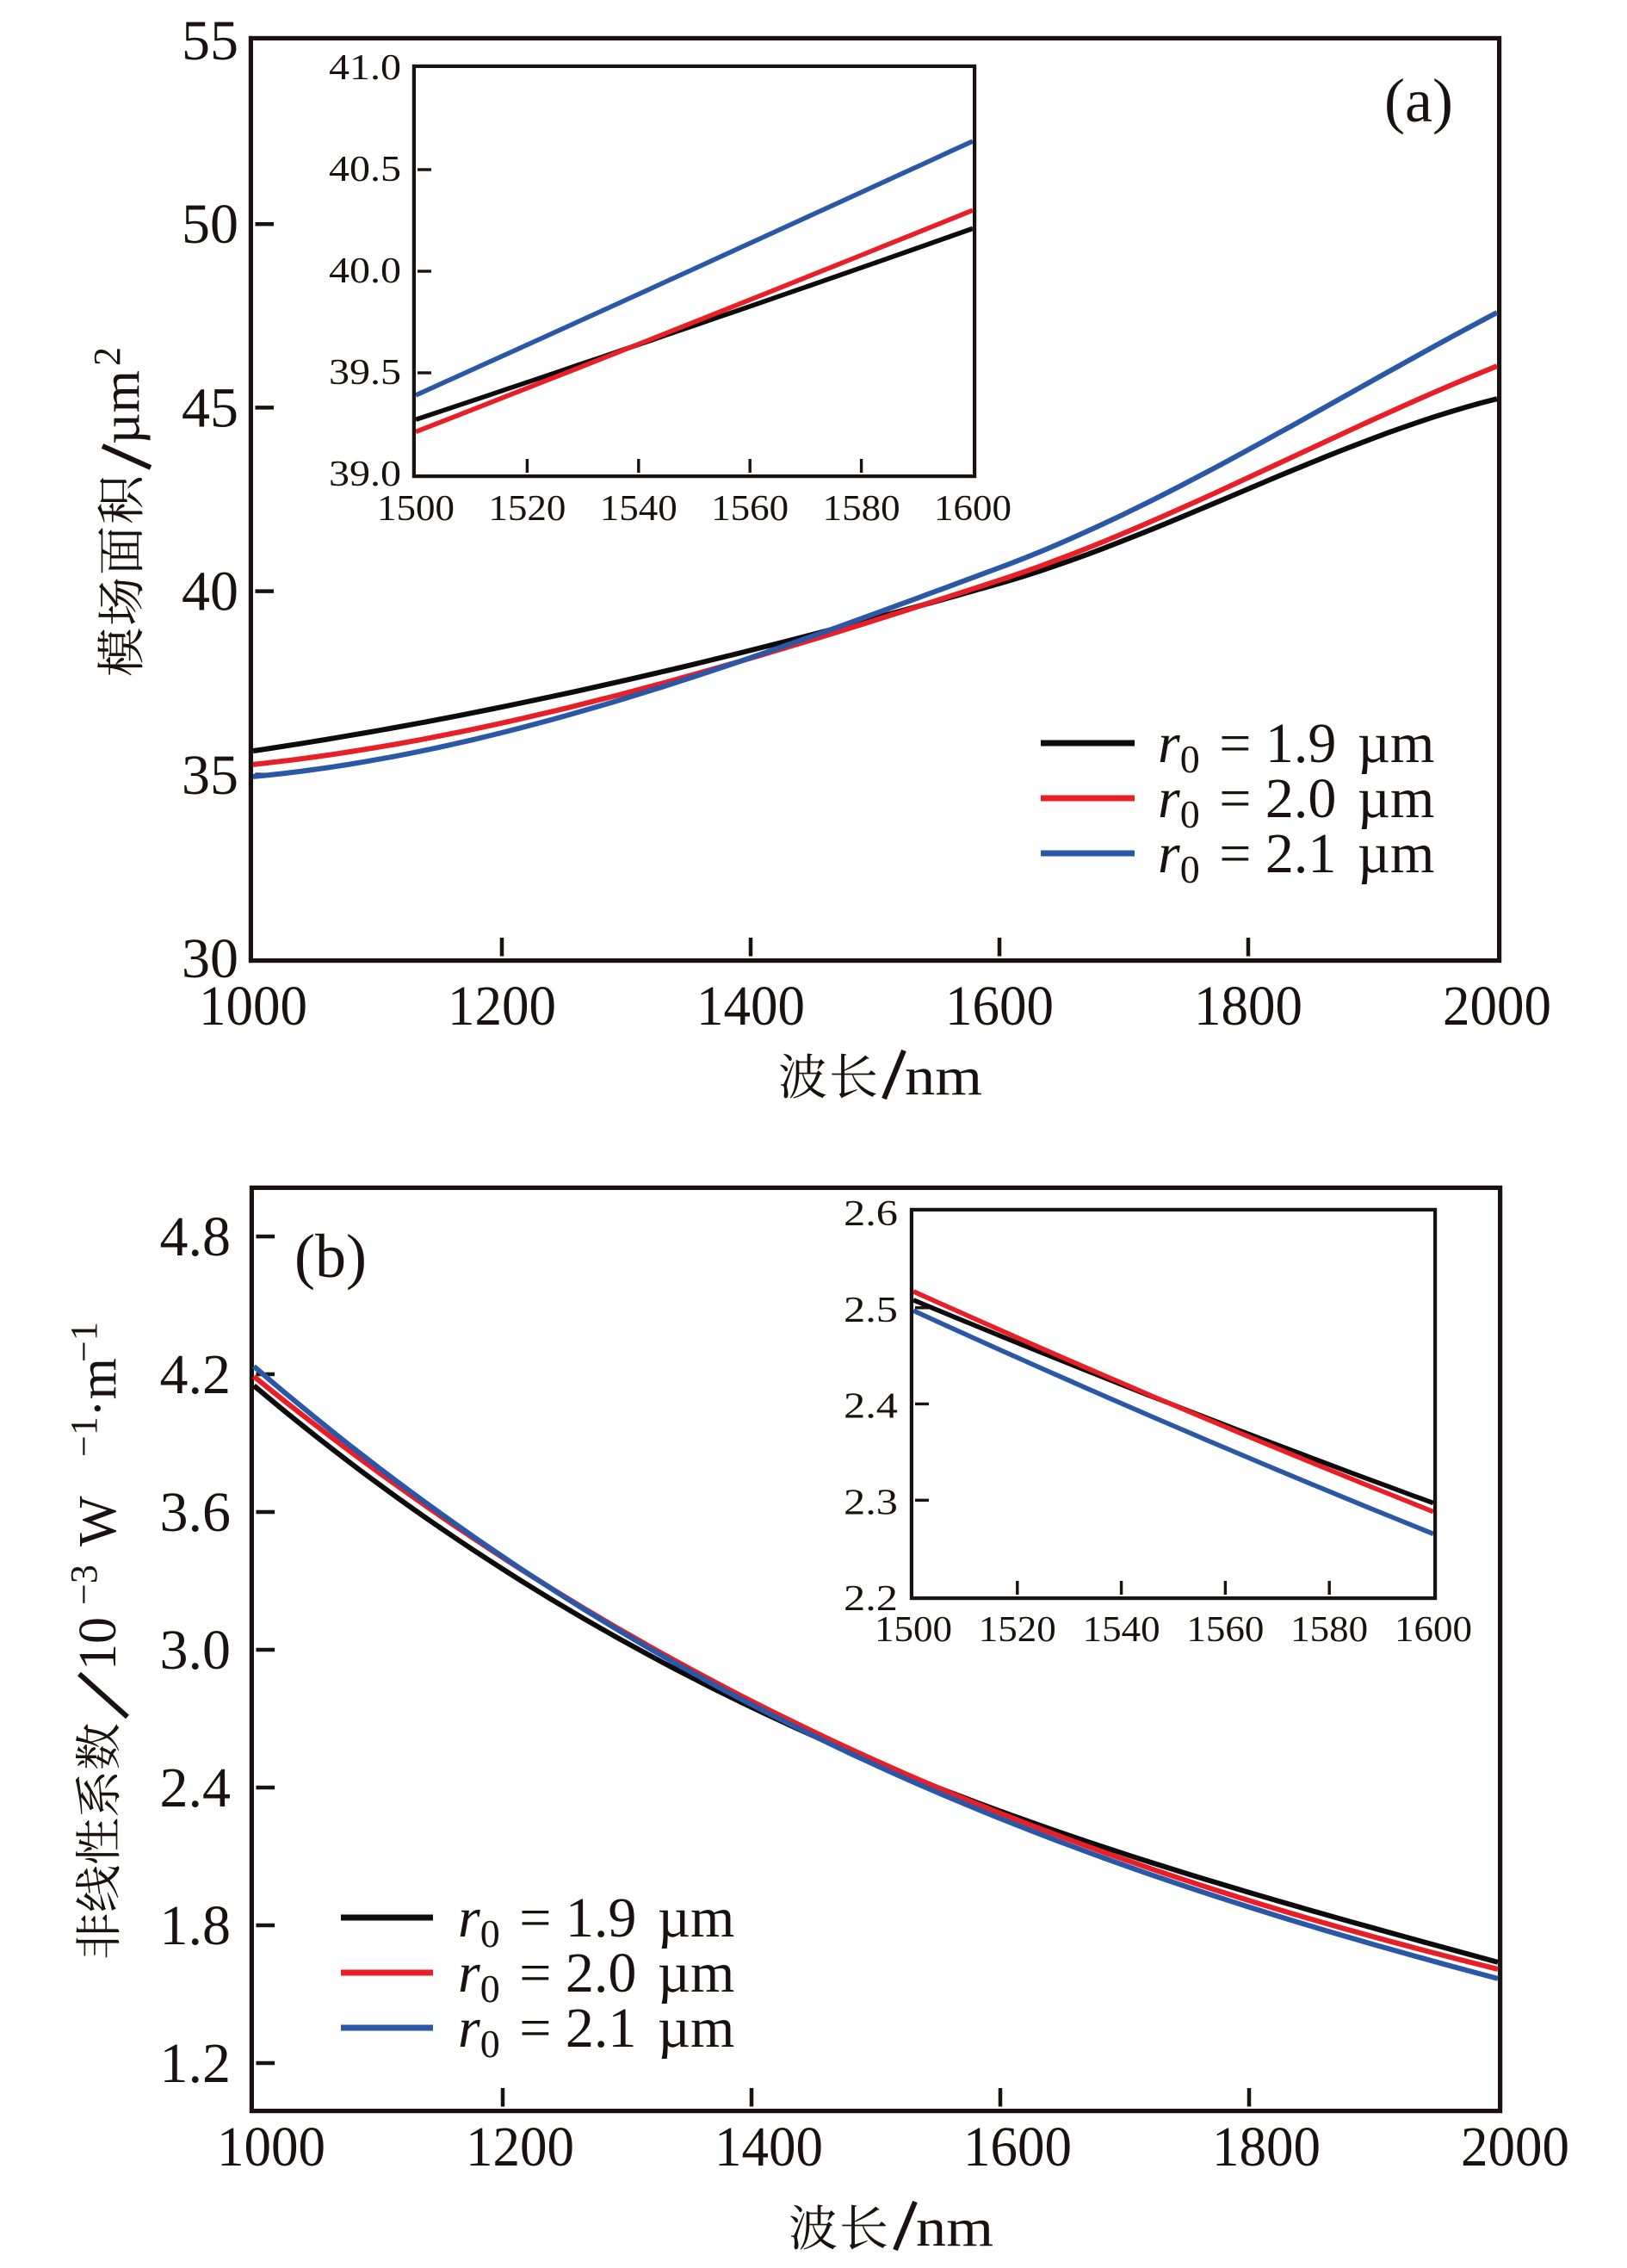 Image resolution: width=1627 pixels, height=2268 pixels. What do you see at coordinates (871, 1214) in the screenshot?
I see `svg-text: 2.6` at bounding box center [871, 1214].